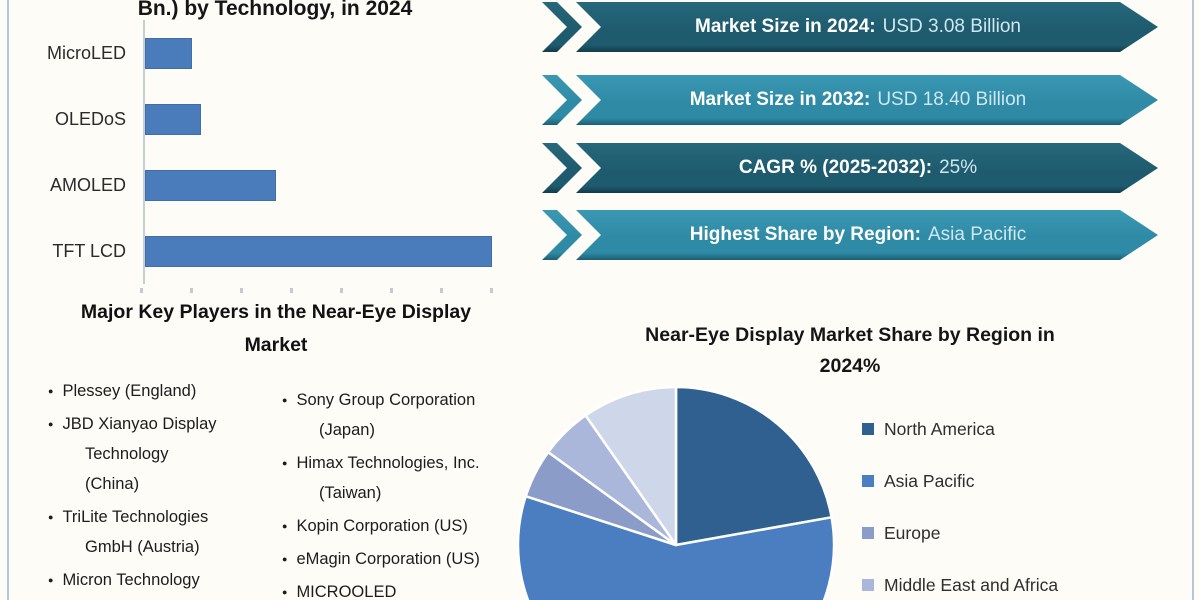 The image size is (1200, 600). What do you see at coordinates (912, 532) in the screenshot?
I see `legend-label: Europe` at bounding box center [912, 532].